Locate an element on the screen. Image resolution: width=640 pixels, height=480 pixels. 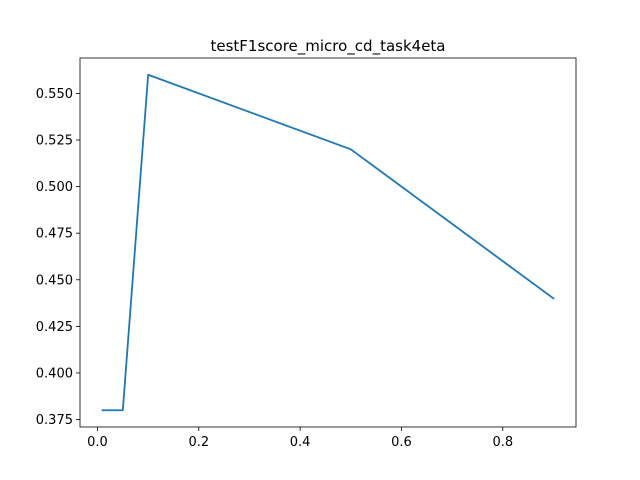
x-axis: 0.0 0.2 0.4 0.6 0.8 is located at coordinates (300, 438).